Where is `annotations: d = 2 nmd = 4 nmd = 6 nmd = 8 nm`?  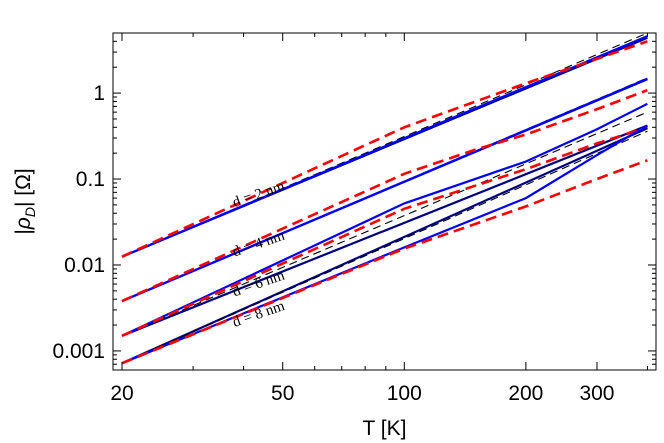 annotations: d = 2 nmd = 4 nmd = 6 nmd = 8 nm is located at coordinates (259, 254).